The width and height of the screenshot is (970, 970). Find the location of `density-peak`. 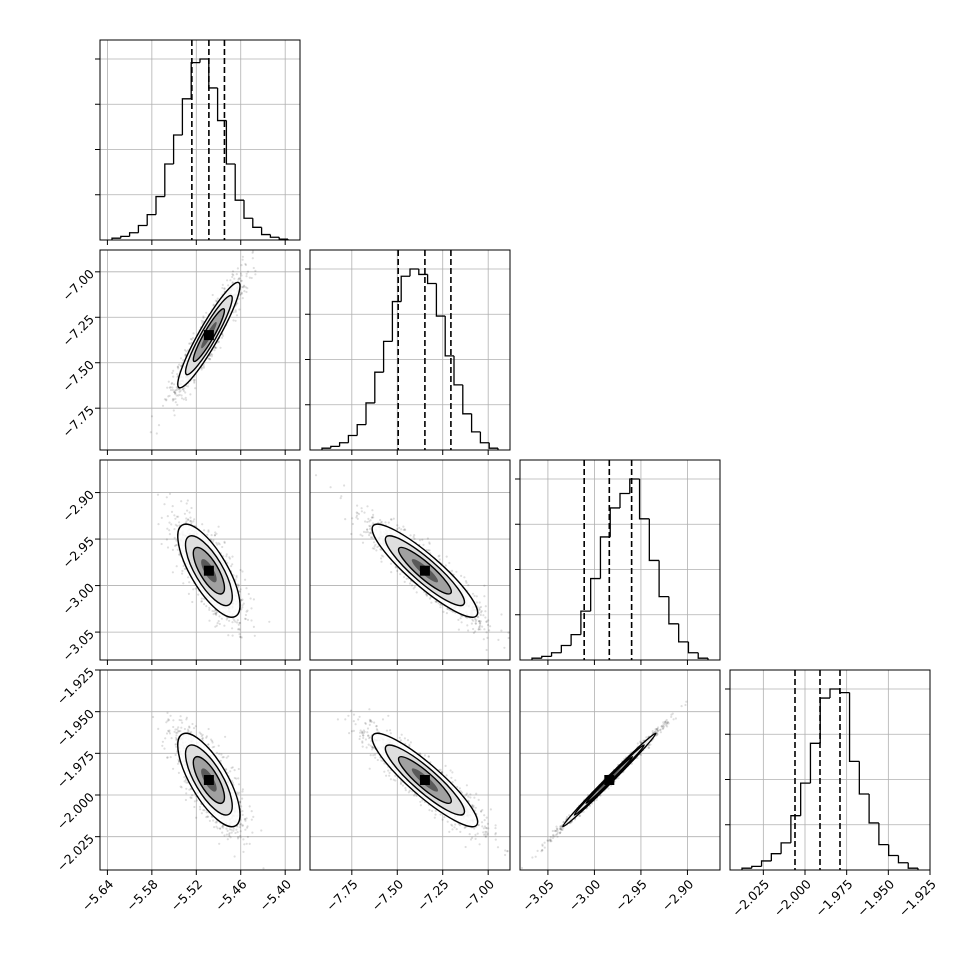

density-peak is located at coordinates (208, 335).